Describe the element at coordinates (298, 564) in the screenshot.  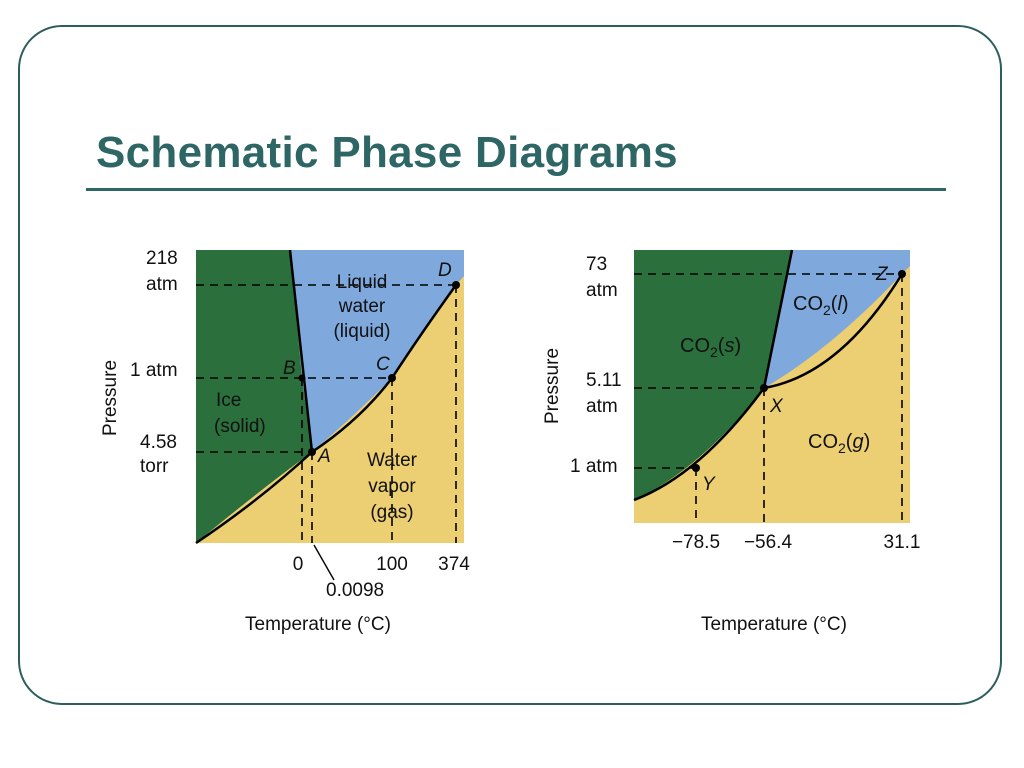
I see `water-xtick-0: 0` at that location.